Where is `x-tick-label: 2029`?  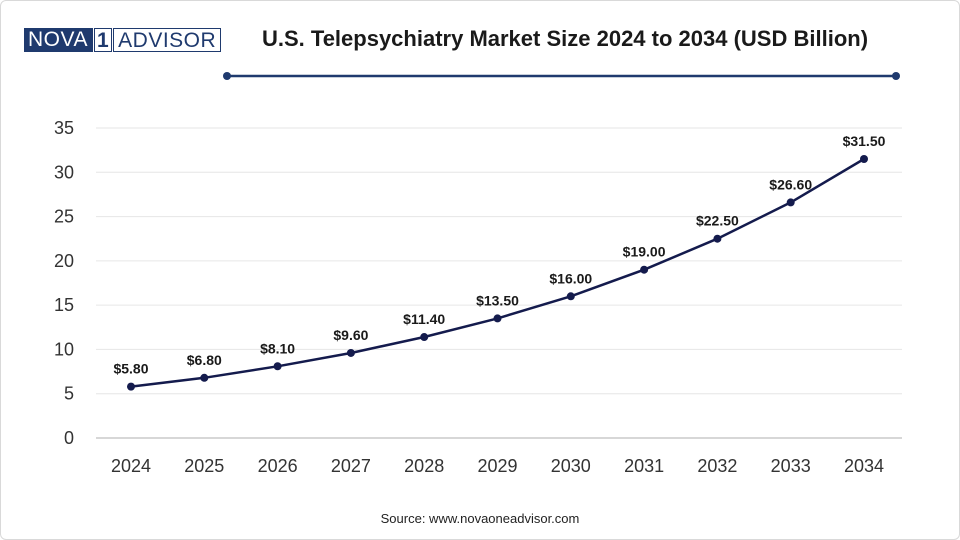 x-tick-label: 2029 is located at coordinates (497, 466).